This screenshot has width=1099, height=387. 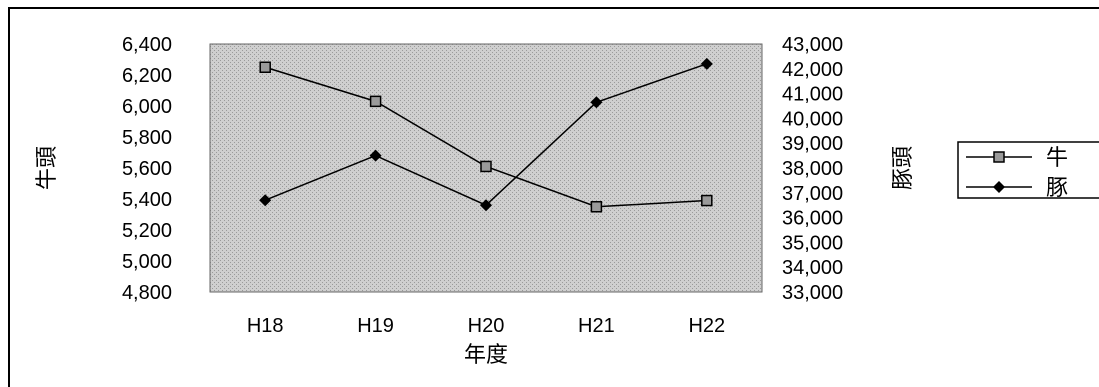 I want to click on x-tick-label: H20, so click(x=486, y=326).